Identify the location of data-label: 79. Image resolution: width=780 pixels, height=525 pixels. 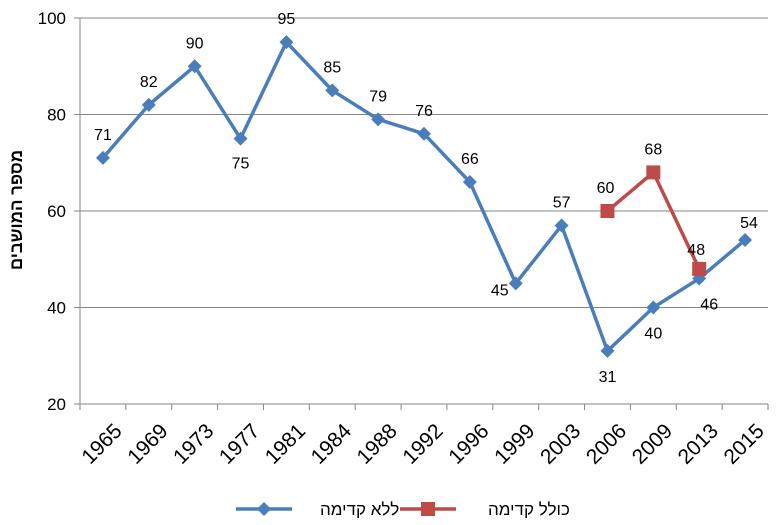
(378, 96).